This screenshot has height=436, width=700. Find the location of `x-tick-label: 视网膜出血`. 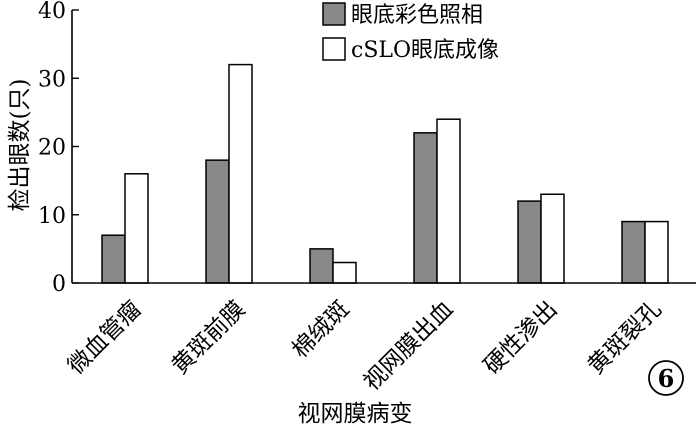

x-tick-label: 视网膜出血 is located at coordinates (409, 346).